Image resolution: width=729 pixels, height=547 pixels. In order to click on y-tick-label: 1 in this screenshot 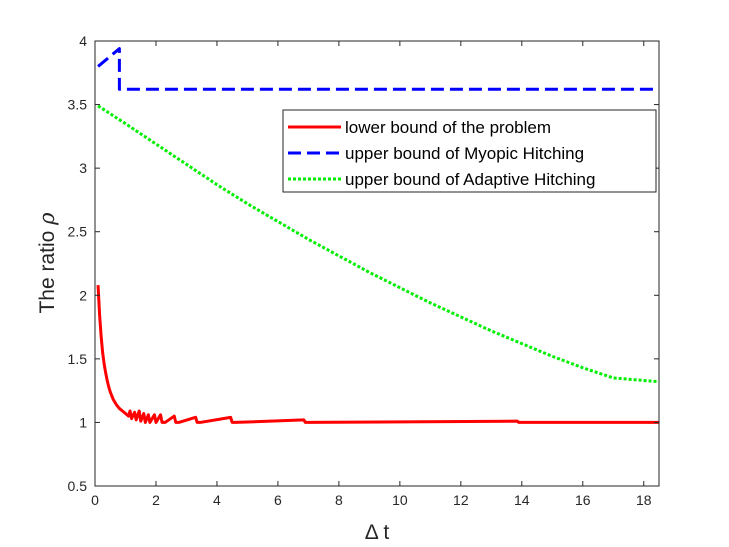, I will do `click(83, 422)`.